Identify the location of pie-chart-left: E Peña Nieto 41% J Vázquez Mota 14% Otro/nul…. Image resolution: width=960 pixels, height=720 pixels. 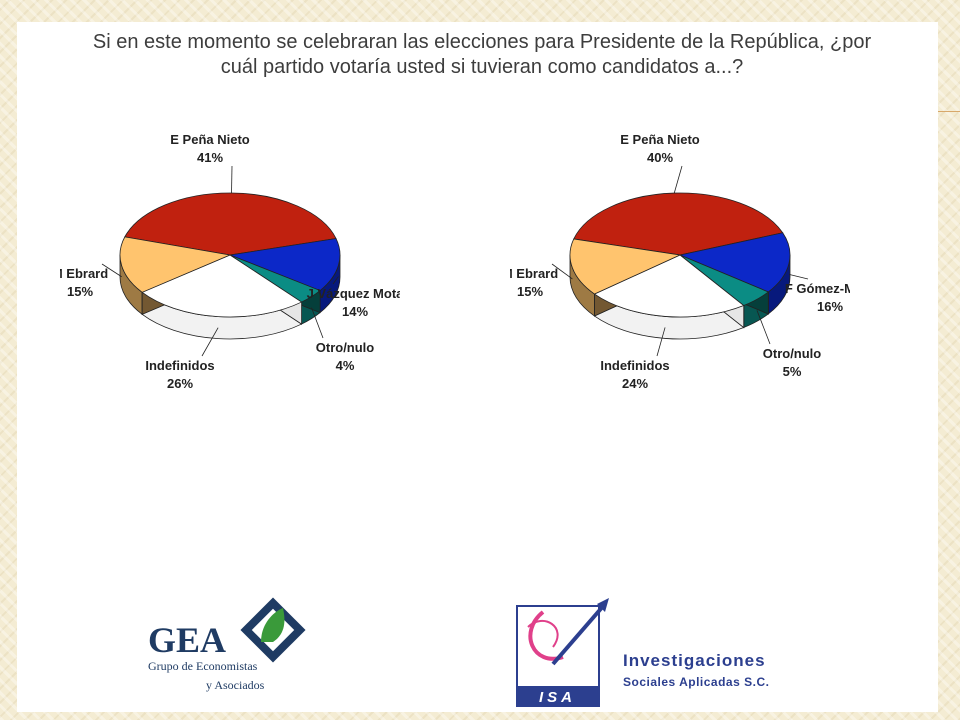
(230, 261).